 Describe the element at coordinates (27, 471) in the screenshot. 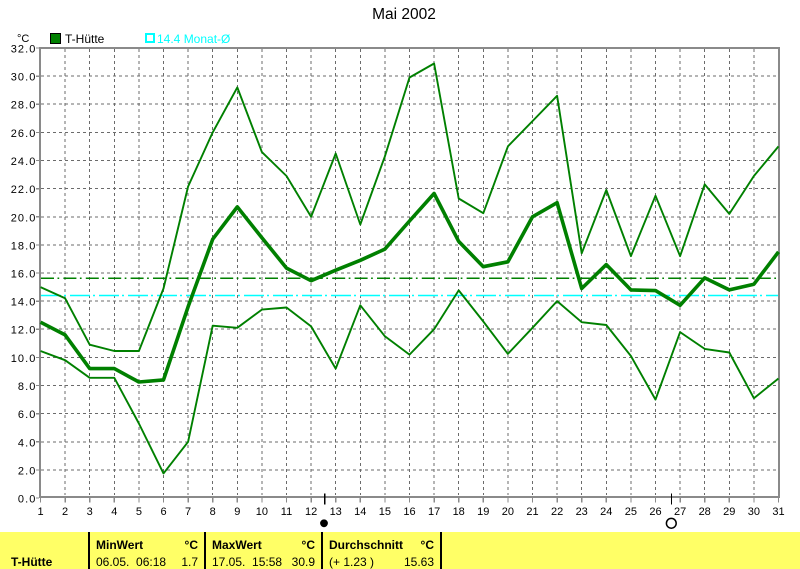

I see `svg-text: 2.0` at that location.